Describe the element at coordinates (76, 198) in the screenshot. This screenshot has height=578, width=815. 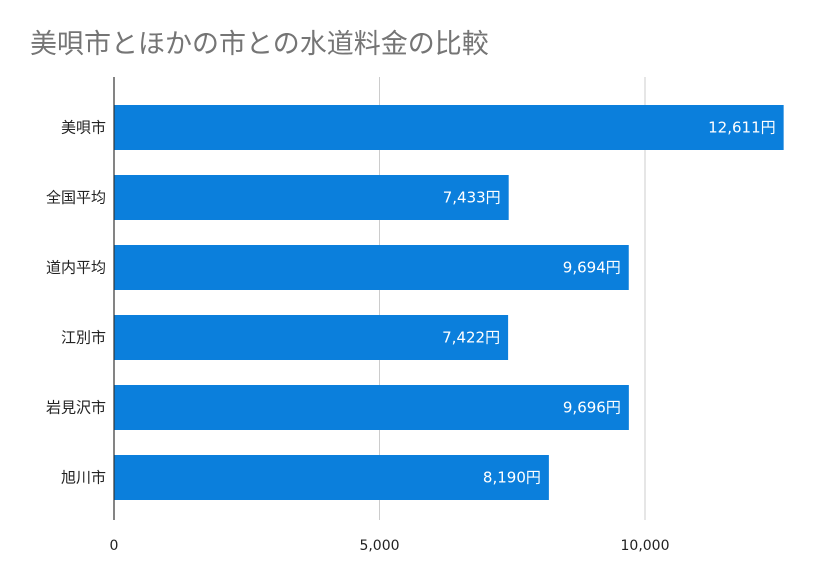
I see `category-label: 全国平均` at that location.